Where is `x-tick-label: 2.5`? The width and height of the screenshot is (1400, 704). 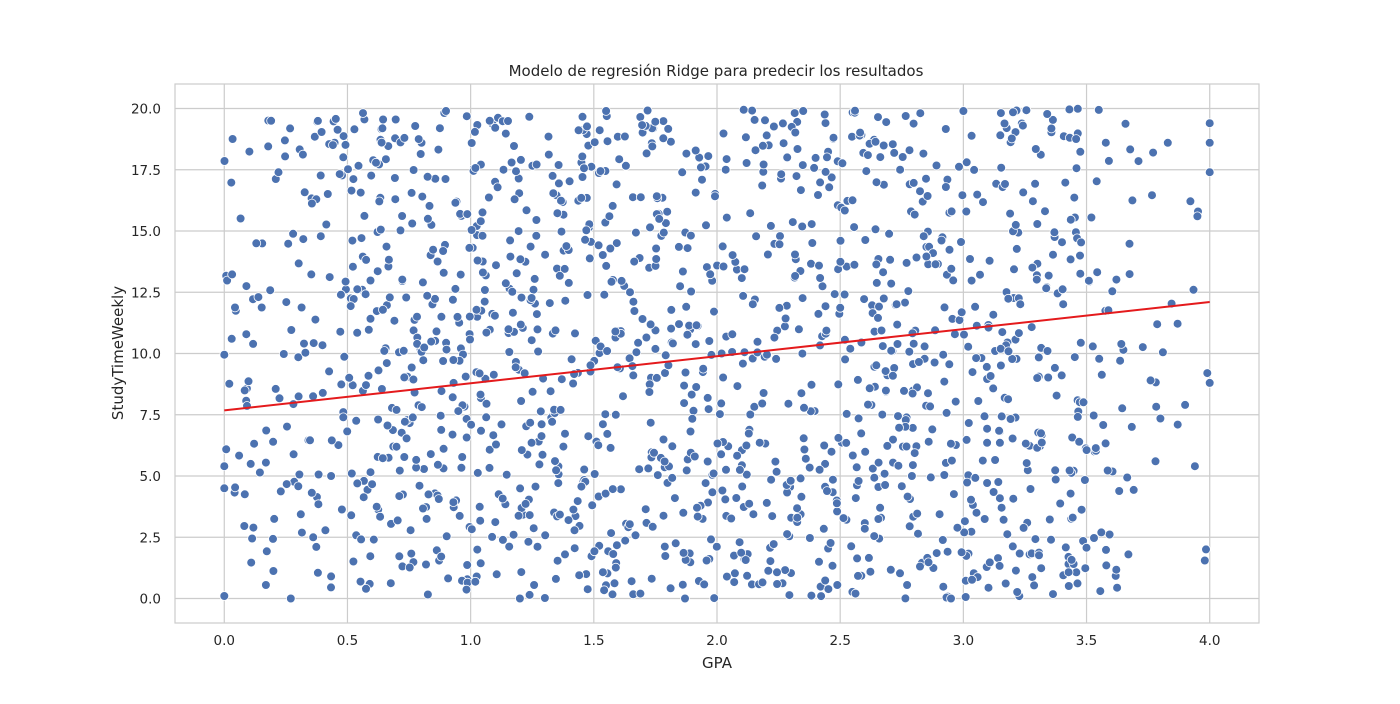 x-tick-label: 2.5 is located at coordinates (839, 641).